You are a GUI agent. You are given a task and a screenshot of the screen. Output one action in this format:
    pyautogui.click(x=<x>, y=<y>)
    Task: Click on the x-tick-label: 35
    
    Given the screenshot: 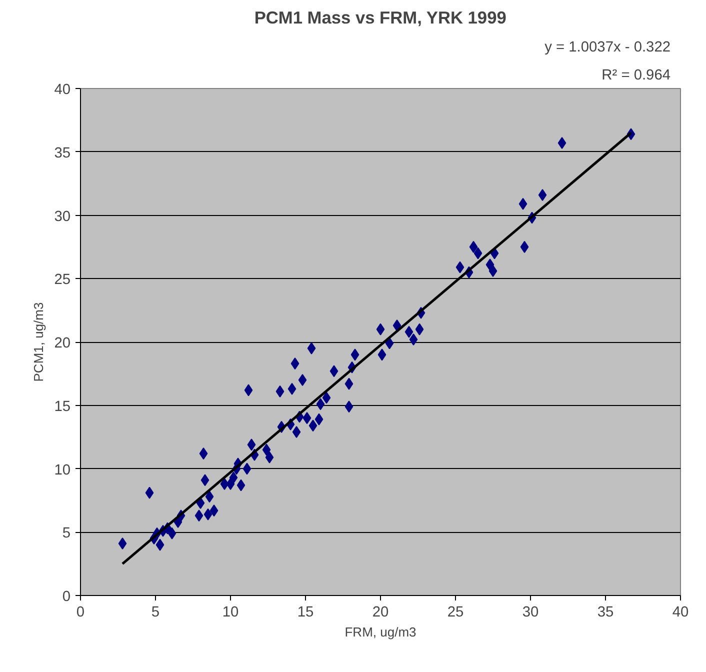 What is the action you would take?
    pyautogui.click(x=605, y=612)
    